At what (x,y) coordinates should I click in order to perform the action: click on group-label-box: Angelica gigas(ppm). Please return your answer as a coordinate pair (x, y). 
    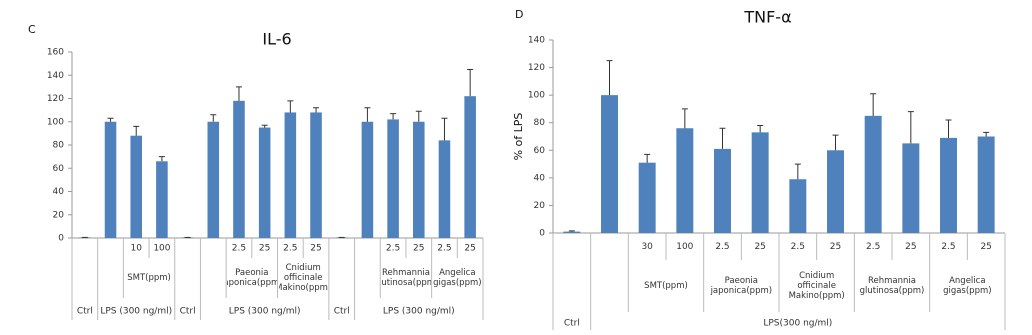
    Looking at the image, I should click on (967, 286).